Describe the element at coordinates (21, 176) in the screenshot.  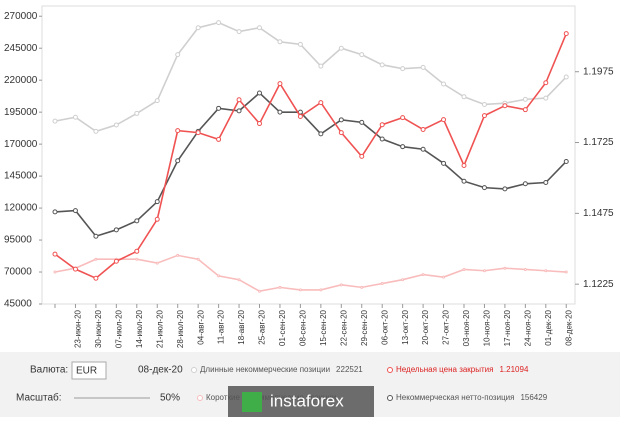
I see `y-tick-label: 145000` at that location.